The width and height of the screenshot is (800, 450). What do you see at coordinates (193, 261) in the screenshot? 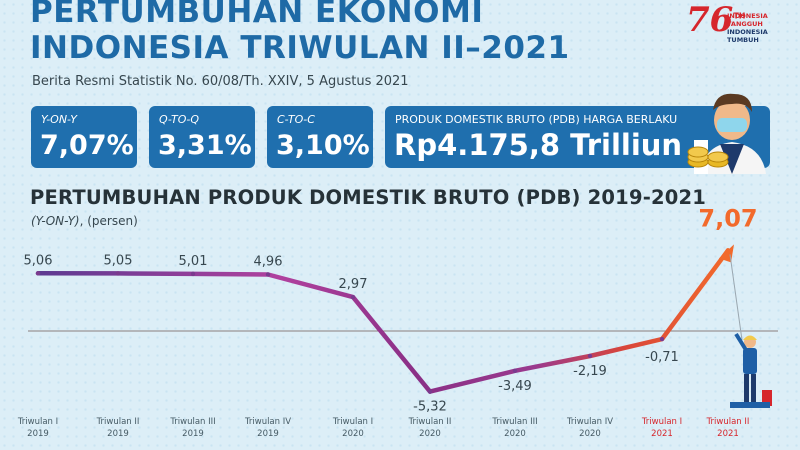
I see `data-label: 5,01` at bounding box center [193, 261].